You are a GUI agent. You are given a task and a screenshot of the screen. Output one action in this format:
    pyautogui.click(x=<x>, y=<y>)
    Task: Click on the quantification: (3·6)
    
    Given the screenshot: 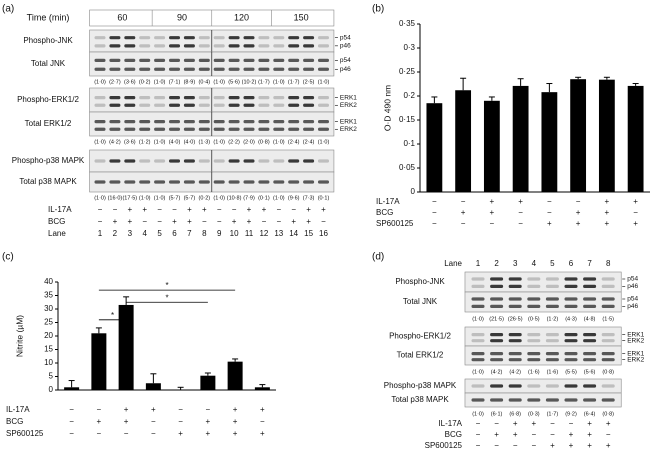 What is the action you would take?
    pyautogui.click(x=130, y=82)
    